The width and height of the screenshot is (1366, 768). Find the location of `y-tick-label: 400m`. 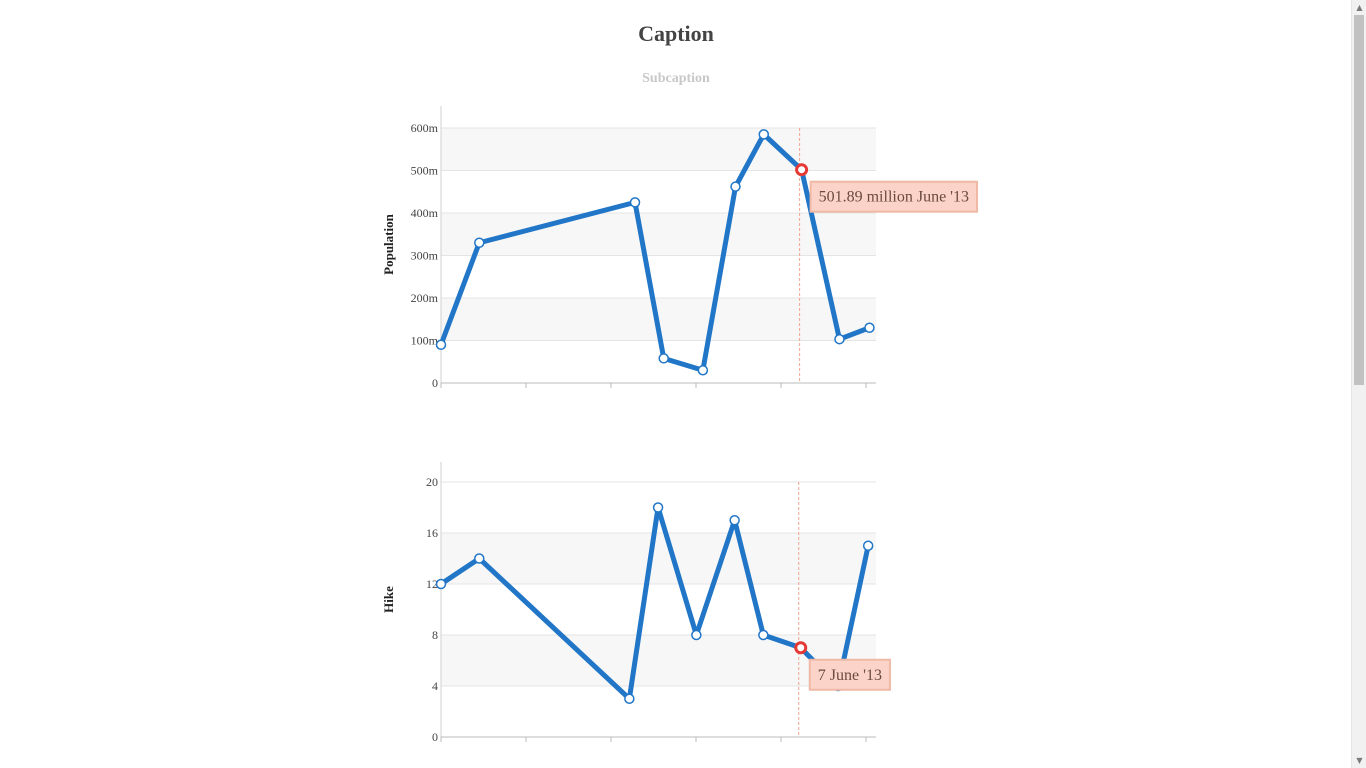

y-tick-label: 400m is located at coordinates (425, 213).